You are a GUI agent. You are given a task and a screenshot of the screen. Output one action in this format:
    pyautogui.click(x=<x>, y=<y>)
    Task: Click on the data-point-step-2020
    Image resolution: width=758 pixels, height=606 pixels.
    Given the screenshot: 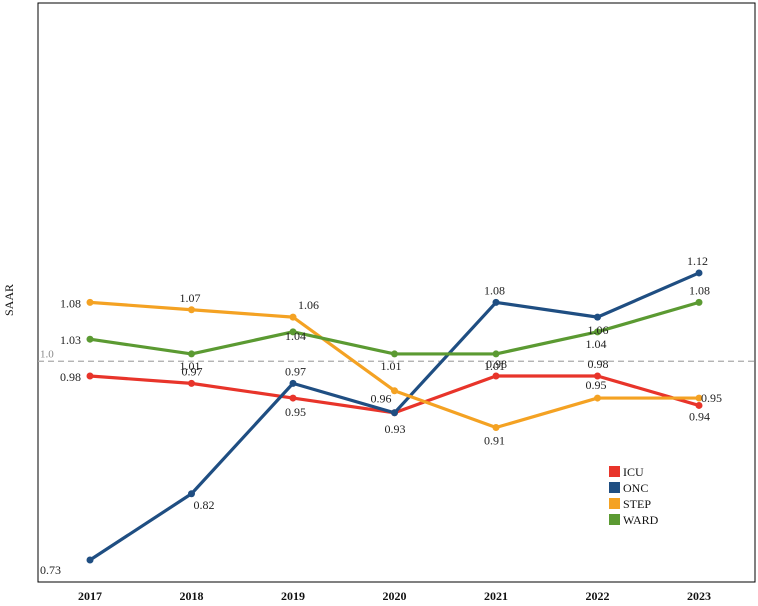 What is the action you would take?
    pyautogui.click(x=394, y=391)
    